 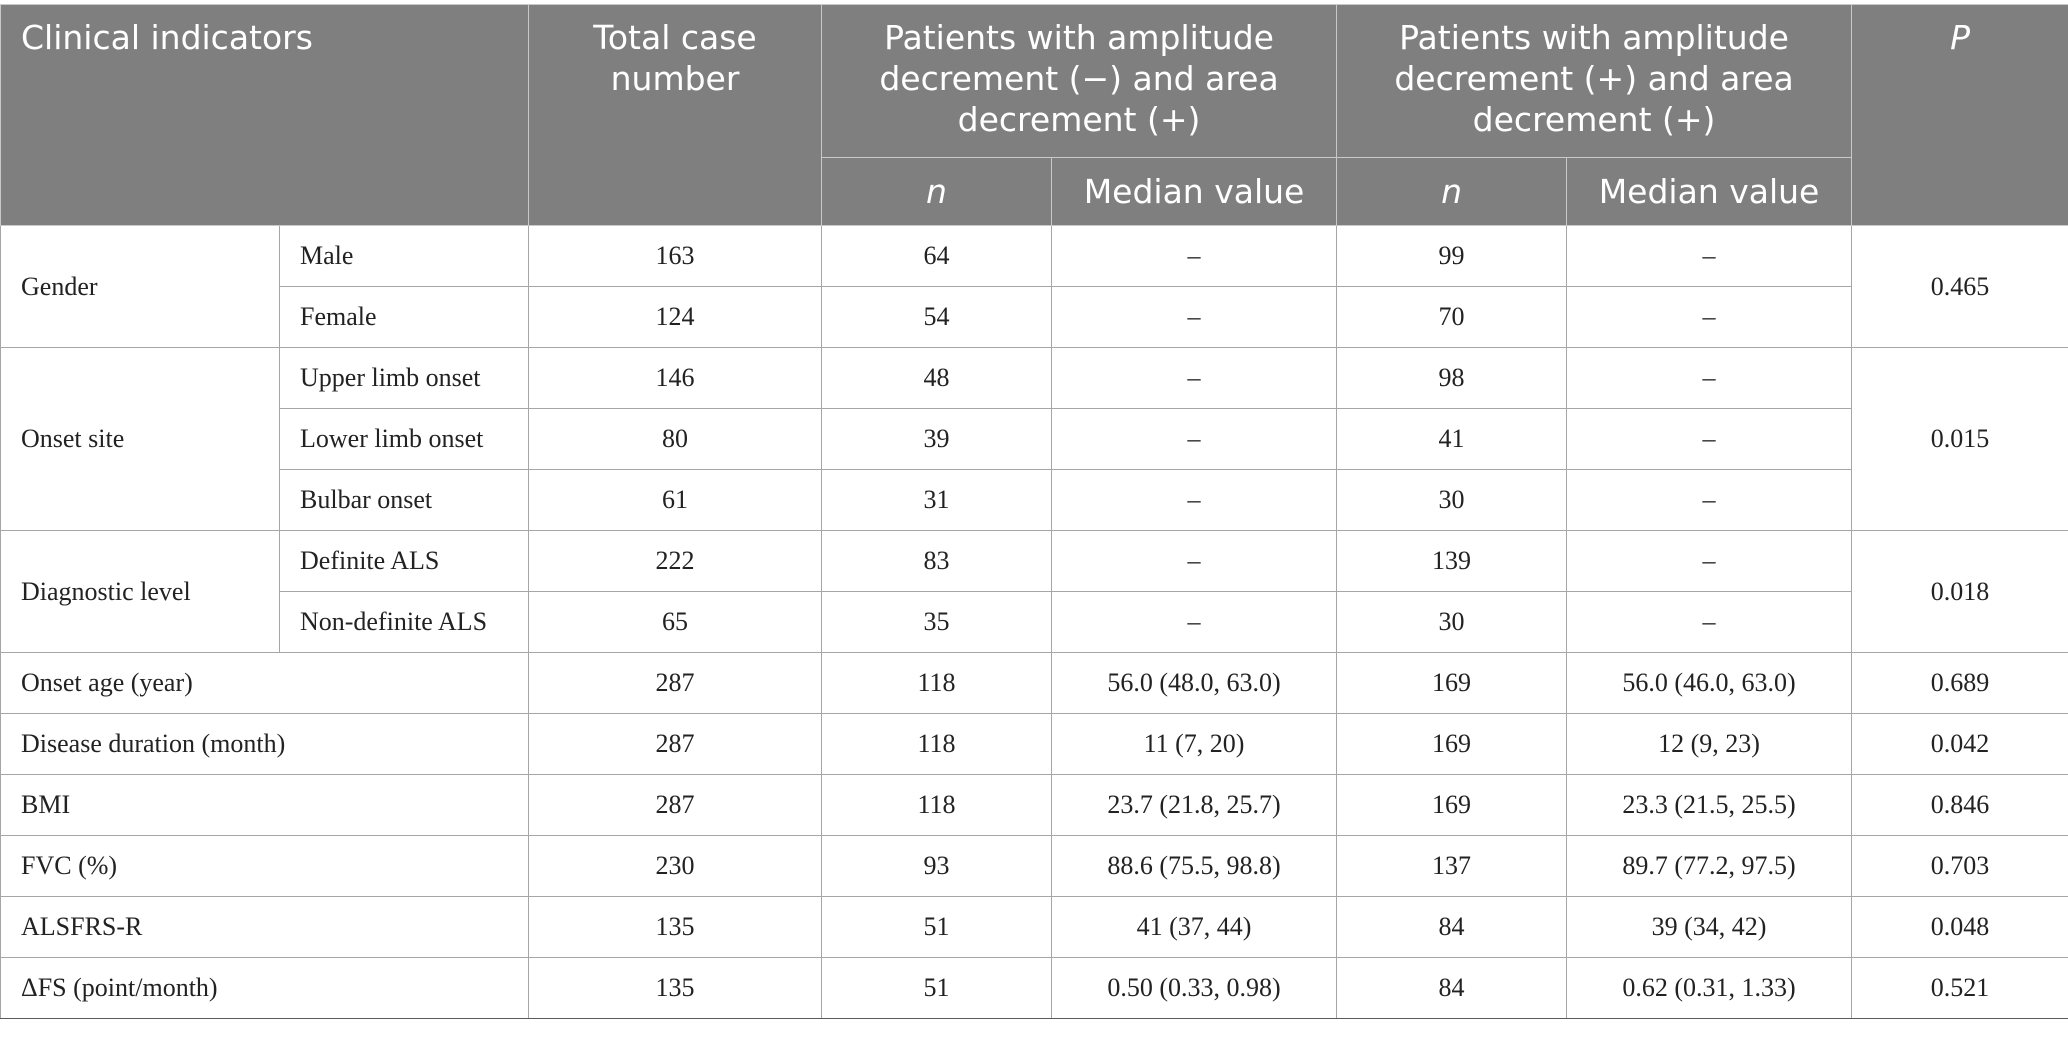 What do you see at coordinates (937, 927) in the screenshot?
I see `n-a-cell: 51` at bounding box center [937, 927].